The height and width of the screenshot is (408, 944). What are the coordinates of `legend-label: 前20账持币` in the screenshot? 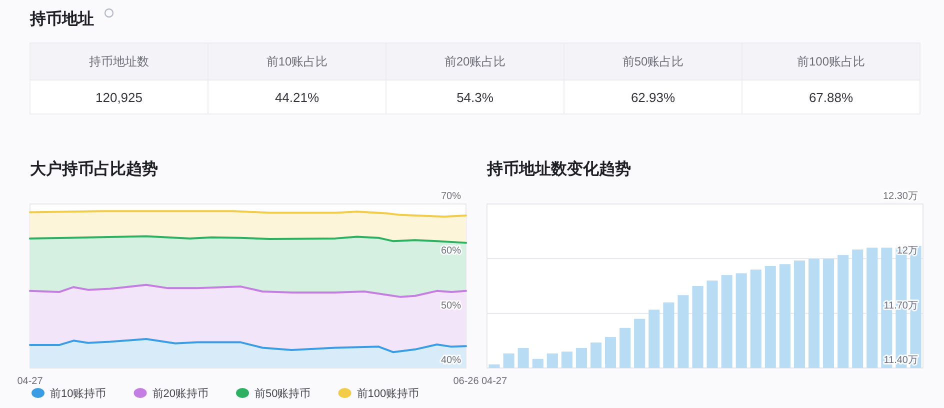 It's located at (180, 393).